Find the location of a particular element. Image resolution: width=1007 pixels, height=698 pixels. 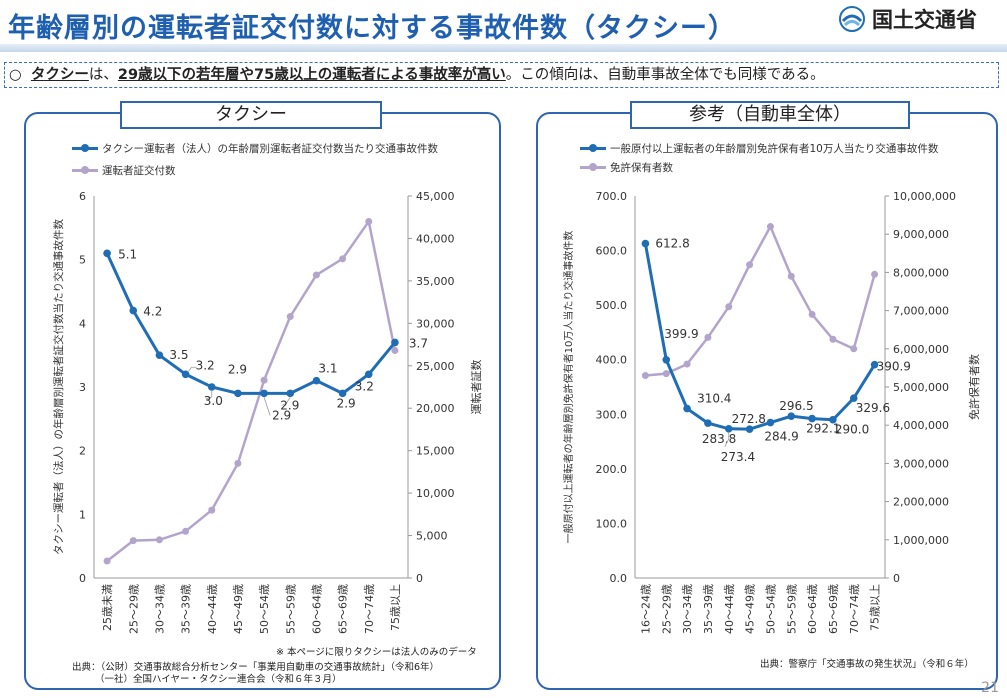

legend-line-purple-icon is located at coordinates (593, 167).